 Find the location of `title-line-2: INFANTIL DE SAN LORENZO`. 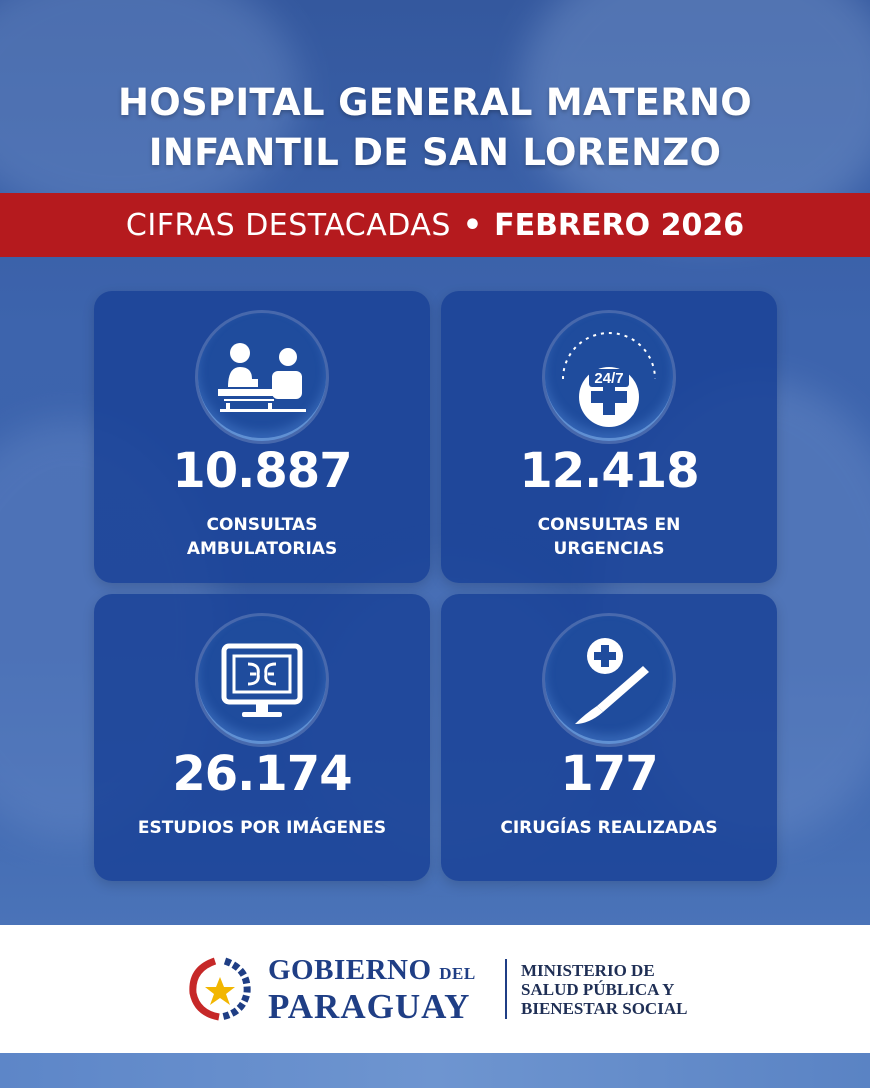

title-line-2: INFANTIL DE SAN LORENZO is located at coordinates (435, 152).